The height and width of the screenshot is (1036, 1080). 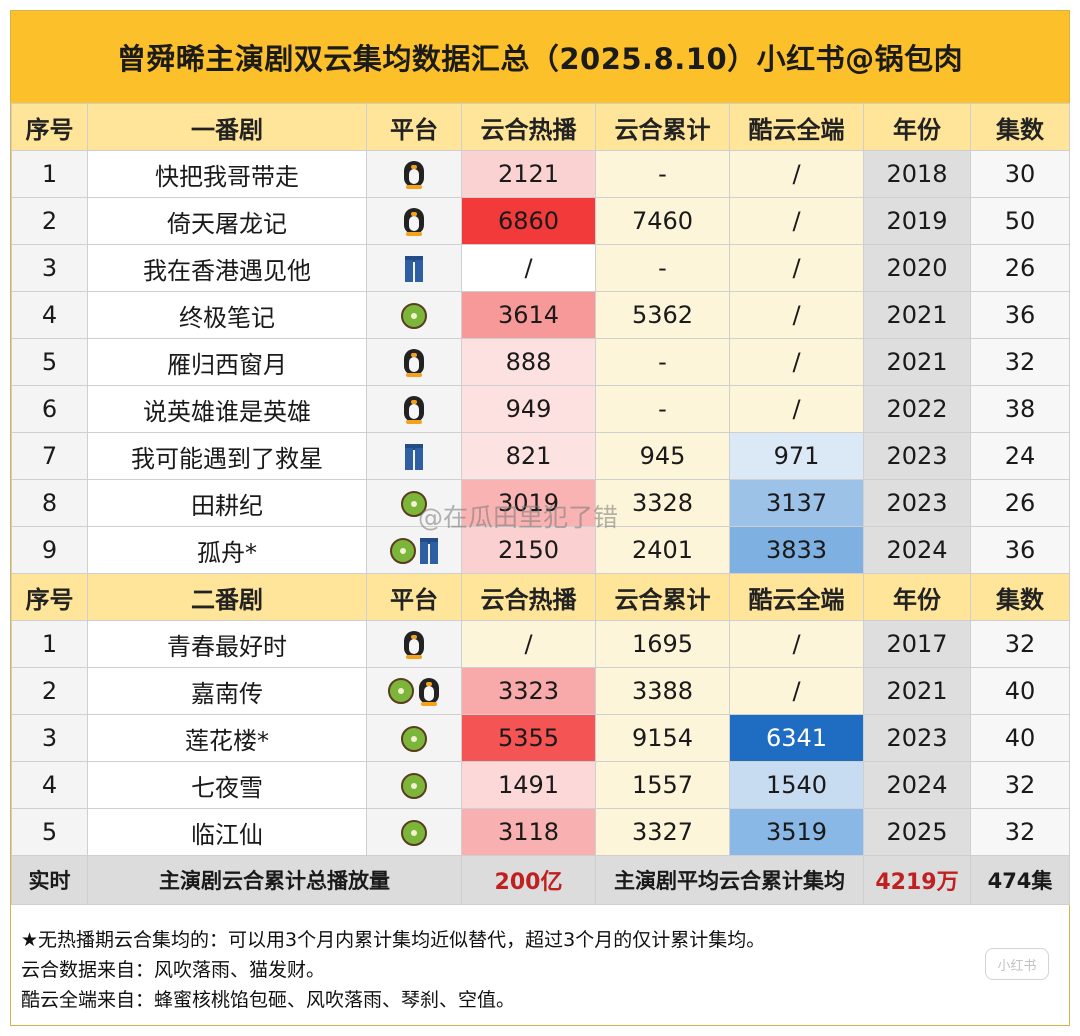 I want to click on column-header: 云合热播, so click(x=528, y=597).